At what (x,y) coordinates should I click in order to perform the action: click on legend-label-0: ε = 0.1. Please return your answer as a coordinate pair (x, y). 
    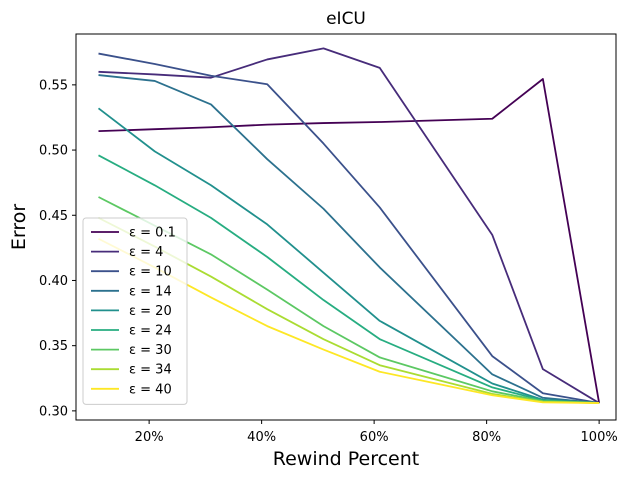
    Looking at the image, I should click on (152, 233).